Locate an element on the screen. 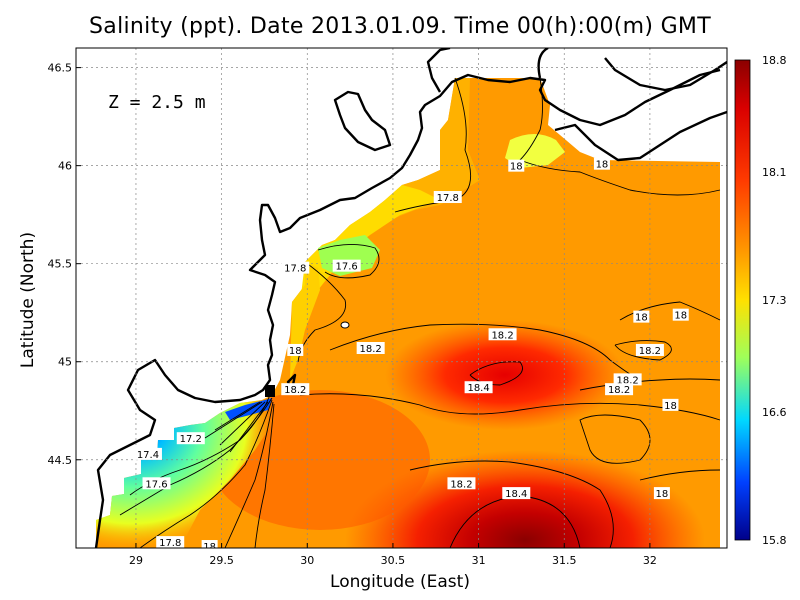  y-tick-label: 45.5 is located at coordinates (60, 264).